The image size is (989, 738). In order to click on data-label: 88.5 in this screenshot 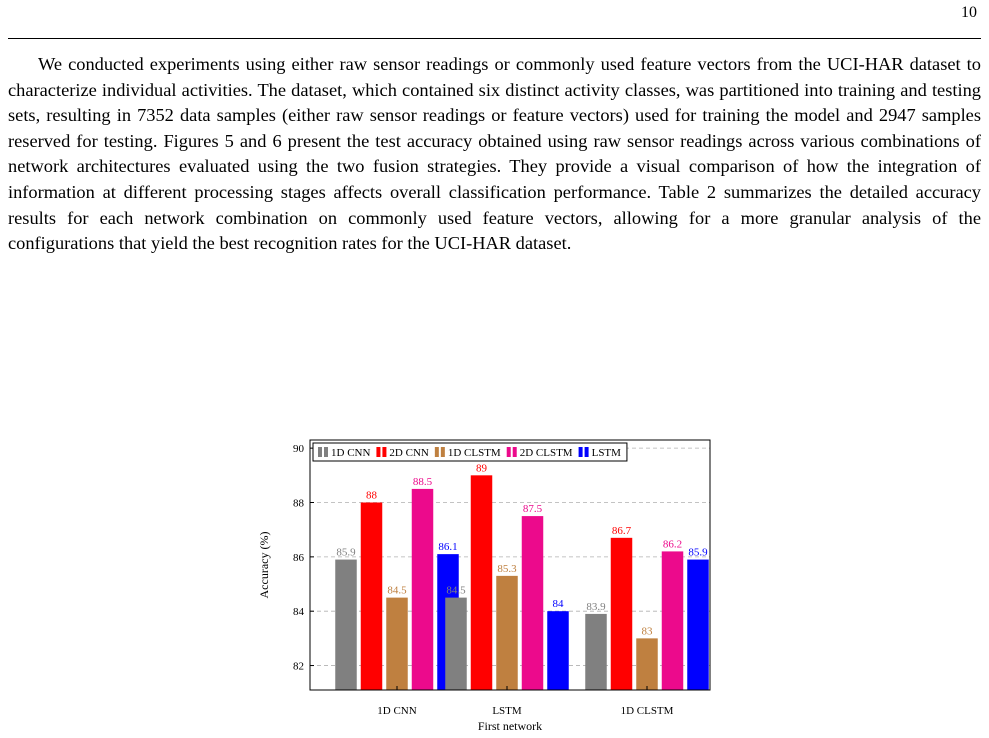, I will do `click(423, 482)`.